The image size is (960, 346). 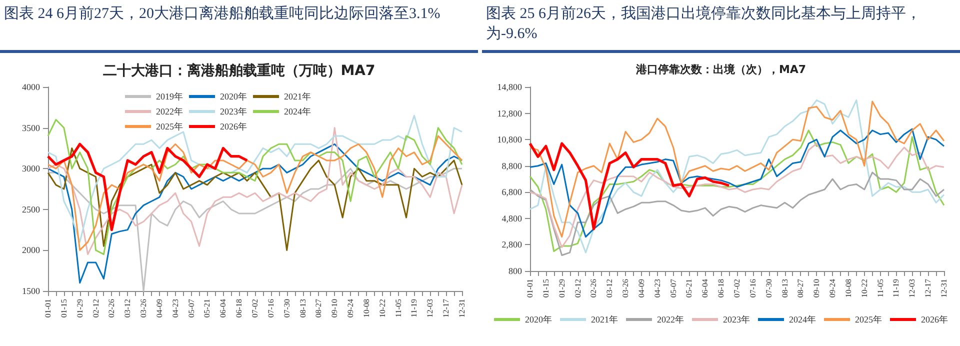 I want to click on y-tick-label: 800, so click(x=515, y=271).